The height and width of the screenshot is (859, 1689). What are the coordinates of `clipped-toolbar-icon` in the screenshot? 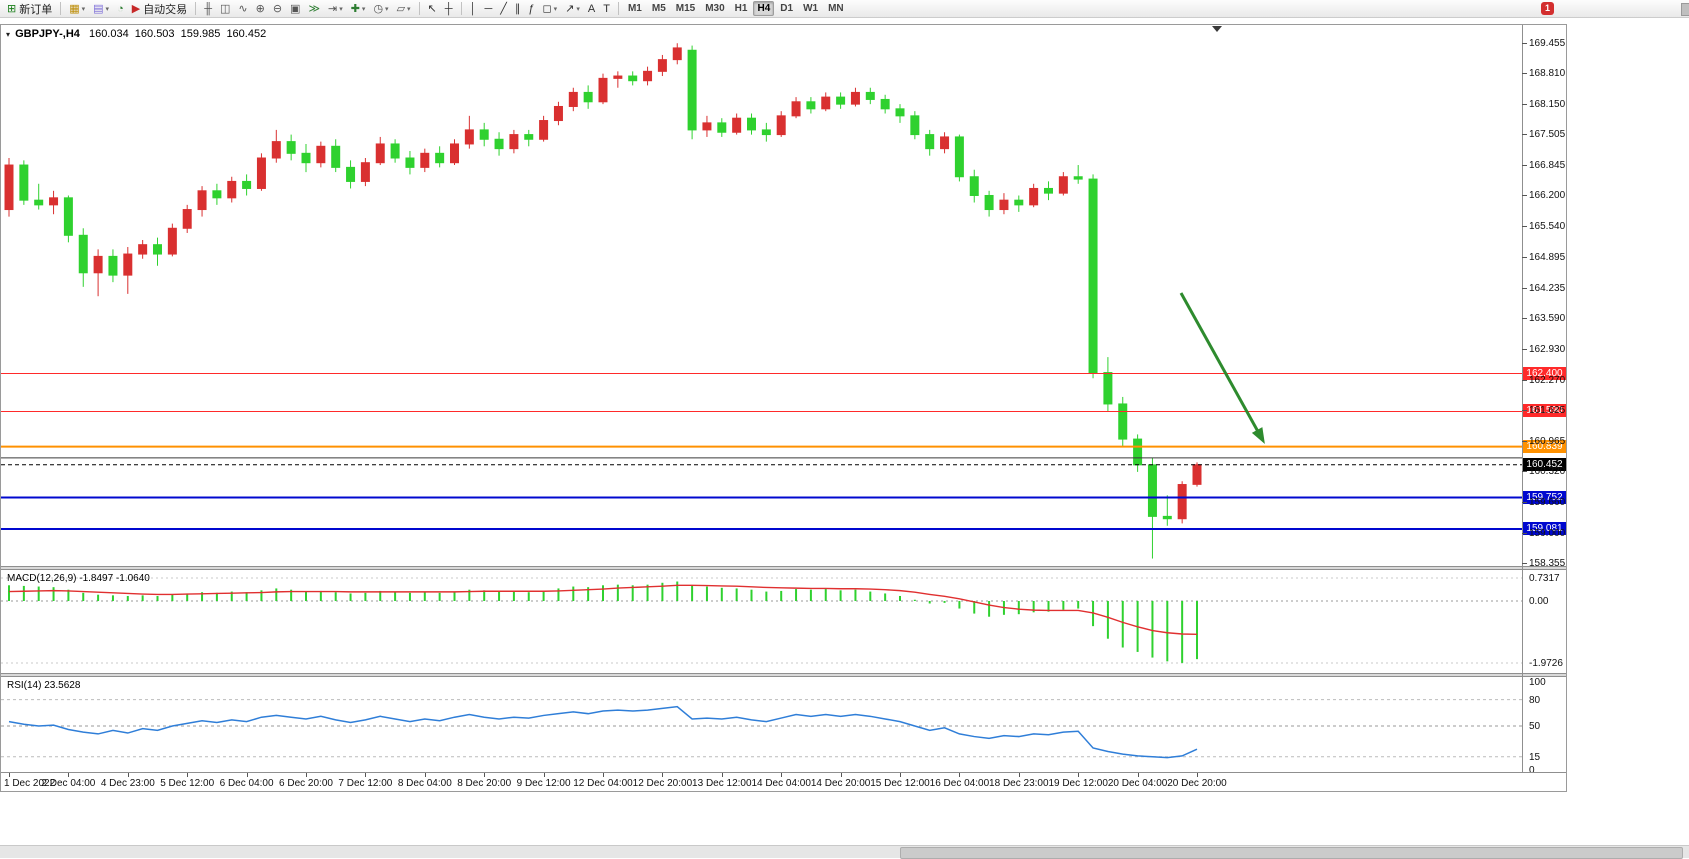 It's located at (1685, 9).